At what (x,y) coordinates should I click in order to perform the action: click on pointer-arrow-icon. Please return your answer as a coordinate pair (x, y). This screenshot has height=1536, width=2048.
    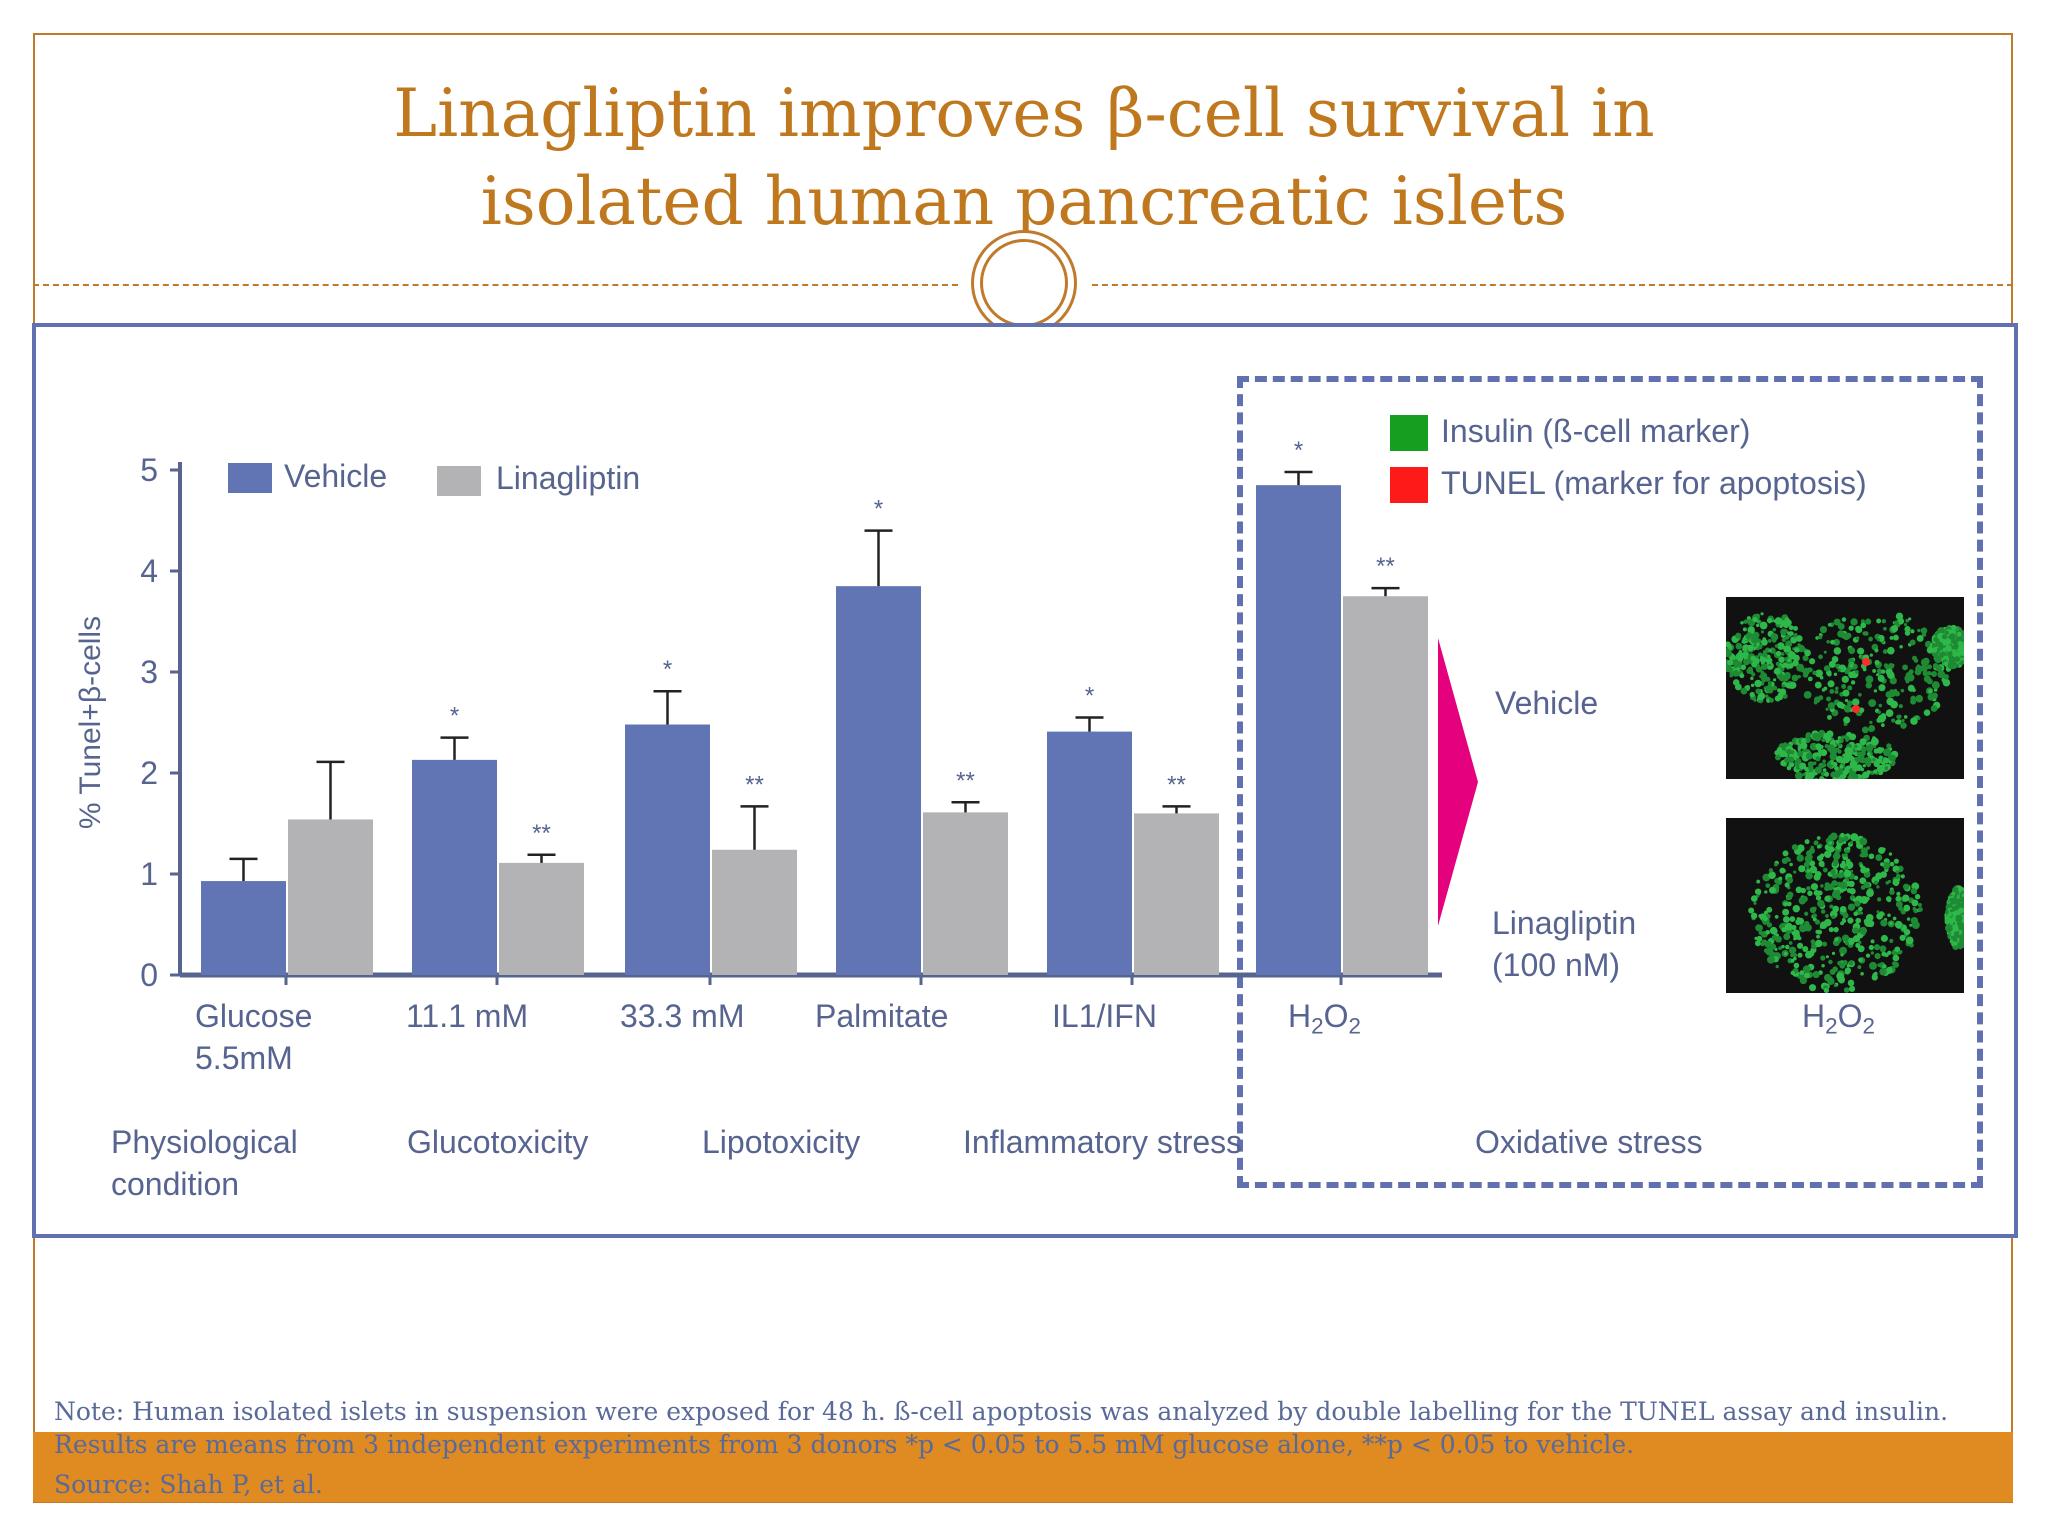
    Looking at the image, I should click on (1458, 782).